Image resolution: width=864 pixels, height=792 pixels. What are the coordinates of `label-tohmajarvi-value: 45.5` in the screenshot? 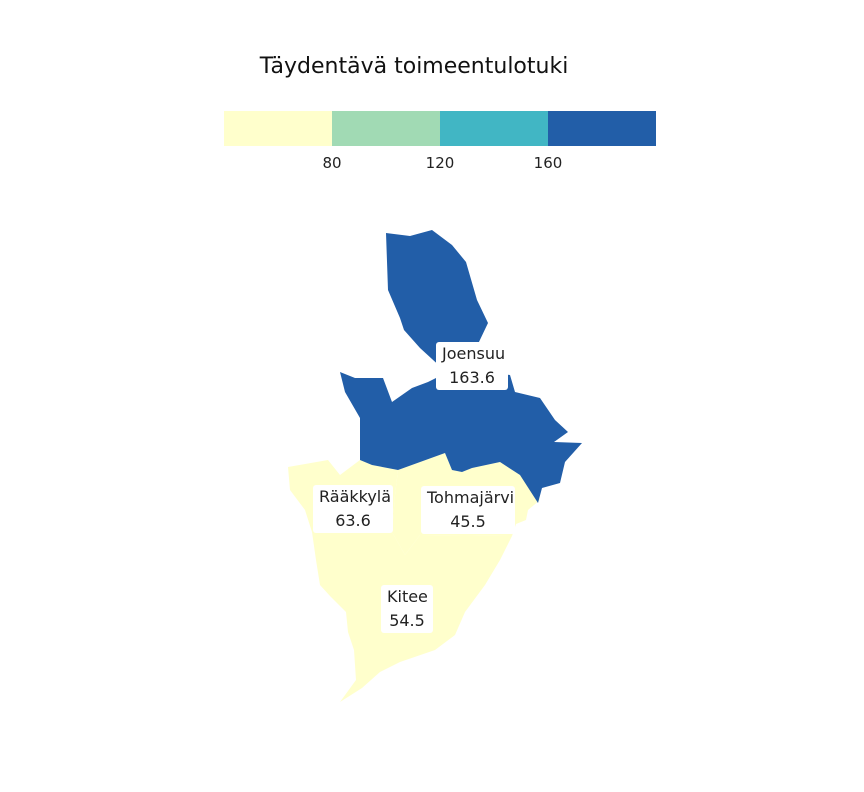 It's located at (468, 521).